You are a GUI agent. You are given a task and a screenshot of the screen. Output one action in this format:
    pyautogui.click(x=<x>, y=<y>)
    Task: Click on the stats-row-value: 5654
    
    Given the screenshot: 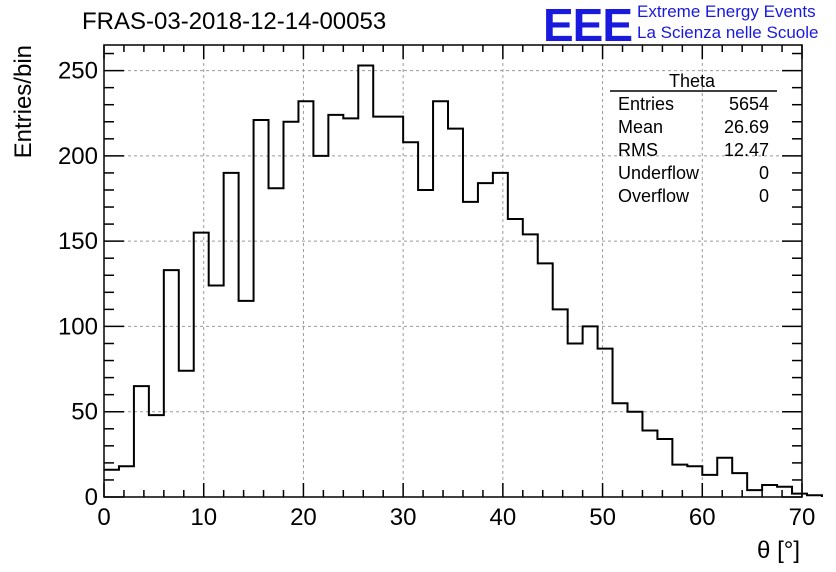 What is the action you would take?
    pyautogui.click(x=749, y=104)
    